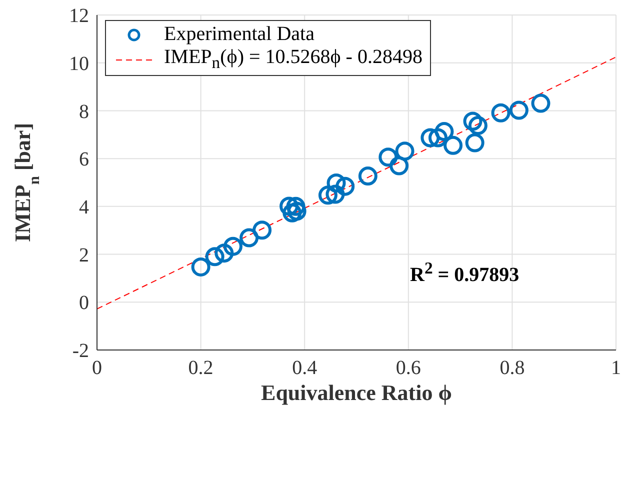 This screenshot has height=485, width=636. What do you see at coordinates (79, 63) in the screenshot?
I see `y-tick-label: 10` at bounding box center [79, 63].